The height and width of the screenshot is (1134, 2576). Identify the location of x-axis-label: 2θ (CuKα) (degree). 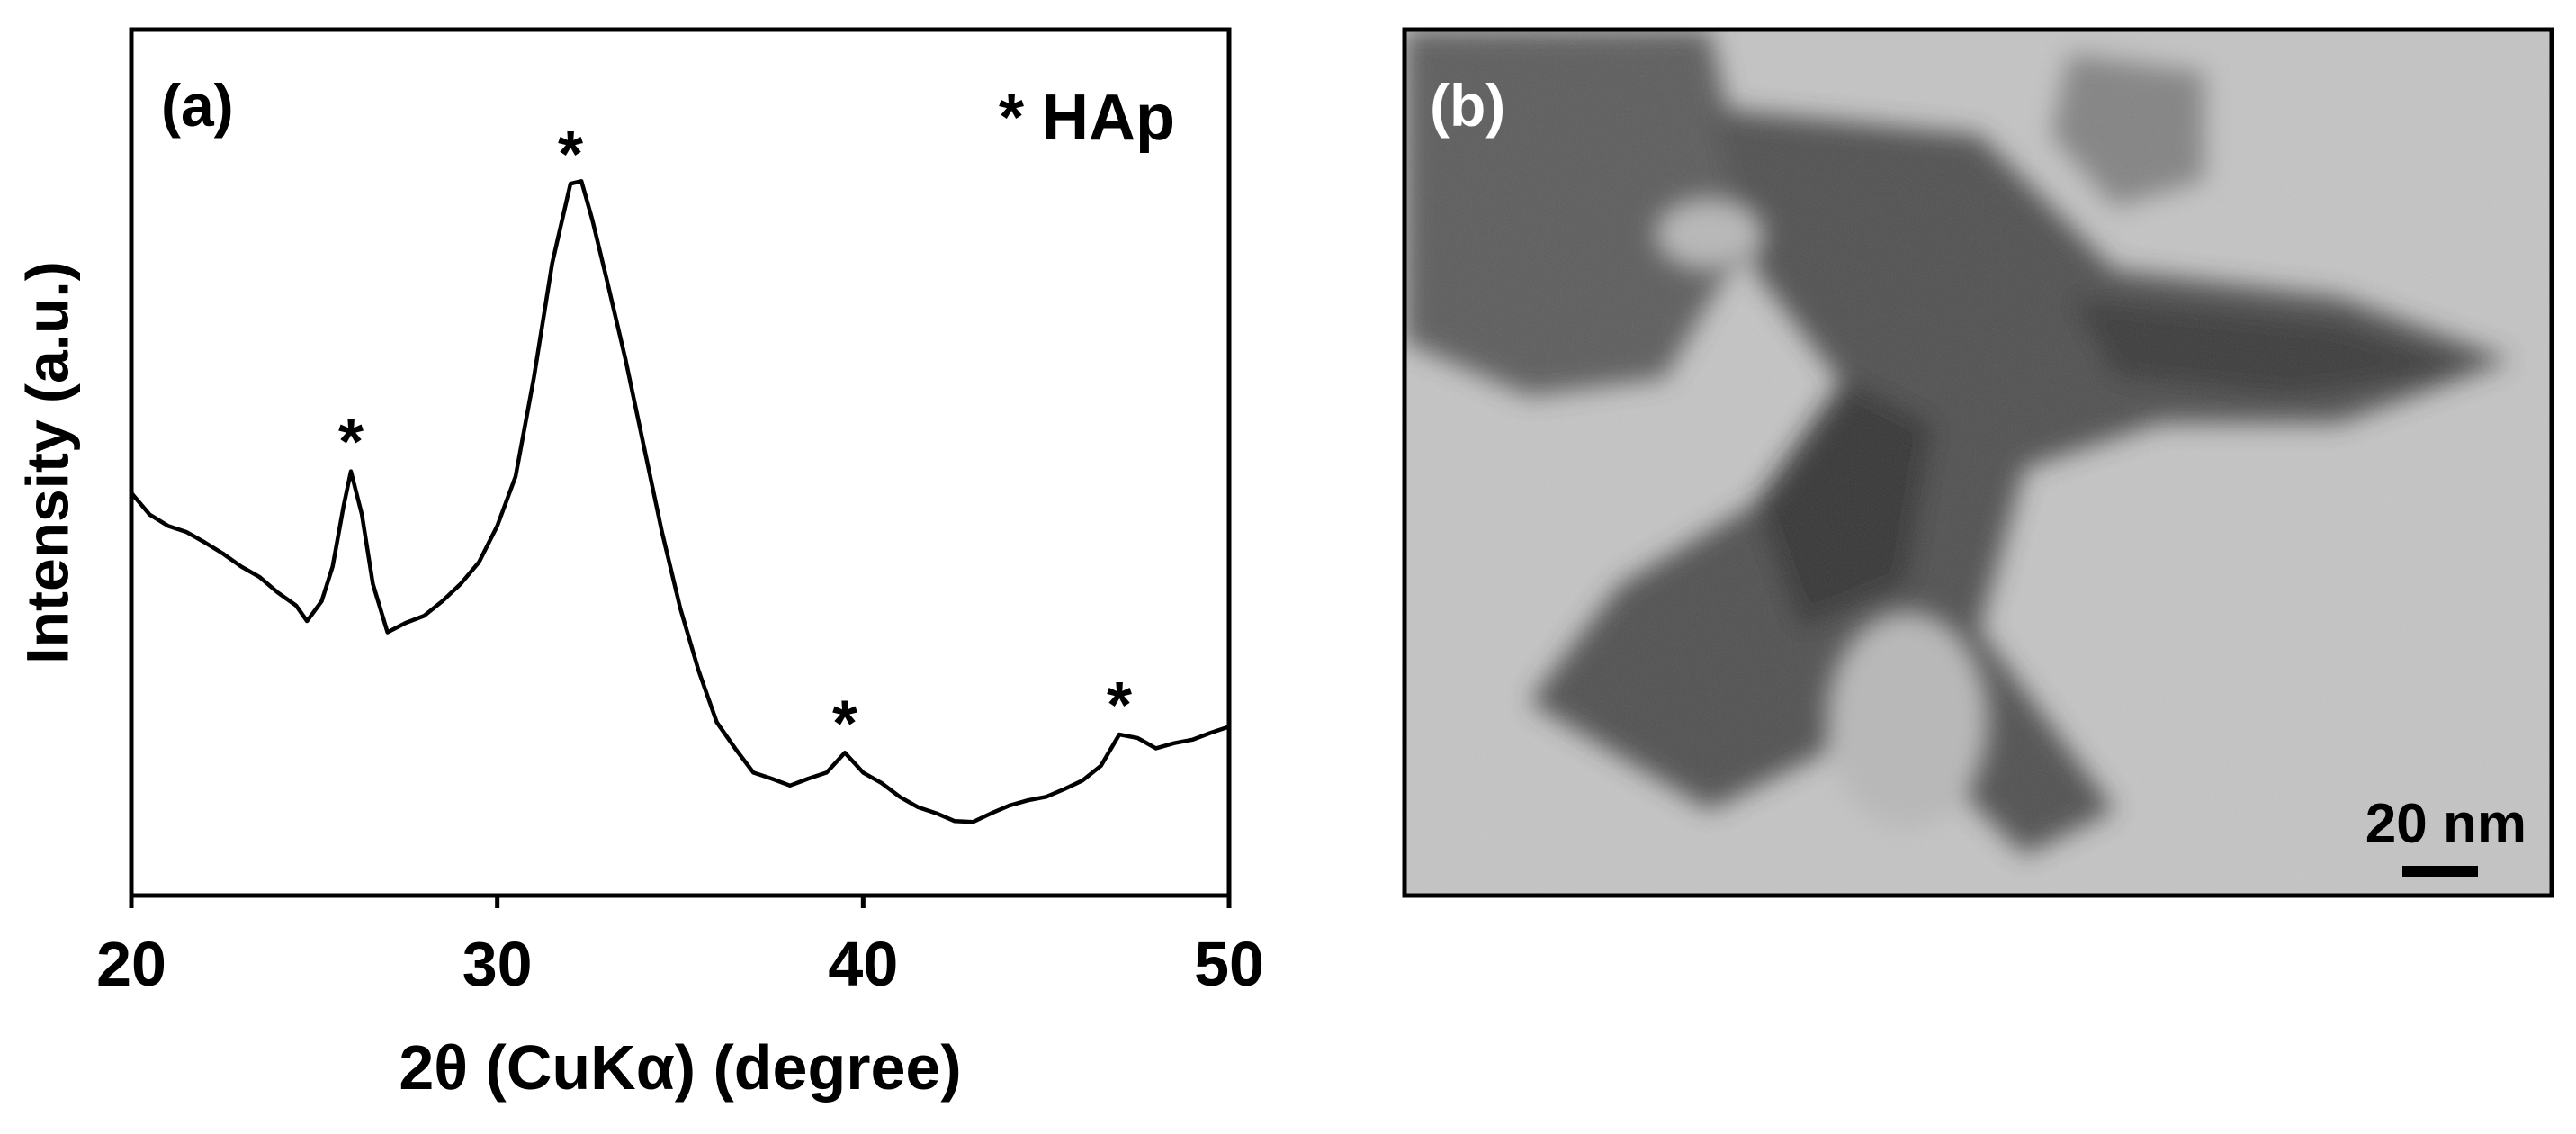
(680, 1067).